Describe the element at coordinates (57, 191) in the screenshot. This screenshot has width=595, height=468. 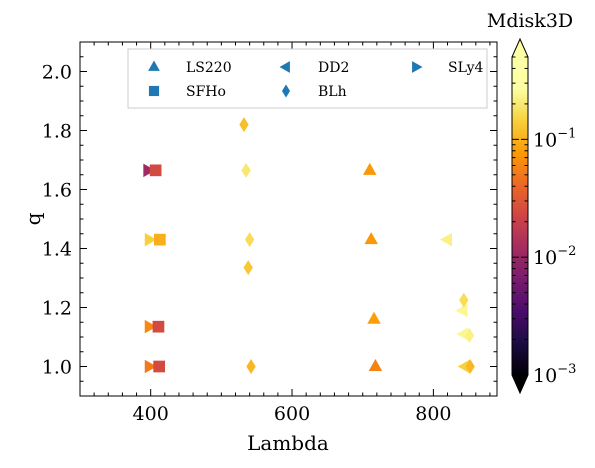
I see `y-tick-label: 1.6` at that location.